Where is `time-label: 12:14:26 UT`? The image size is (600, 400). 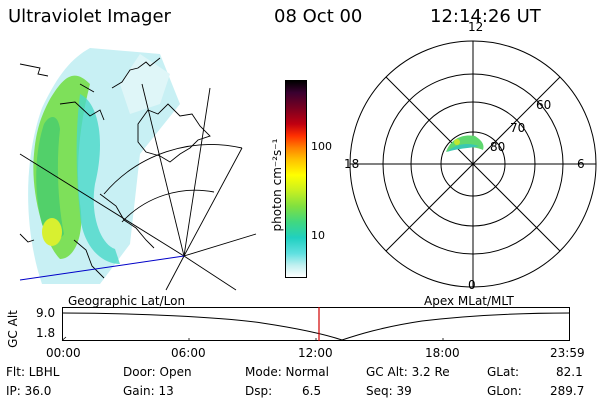 time-label: 12:14:26 UT is located at coordinates (485, 16).